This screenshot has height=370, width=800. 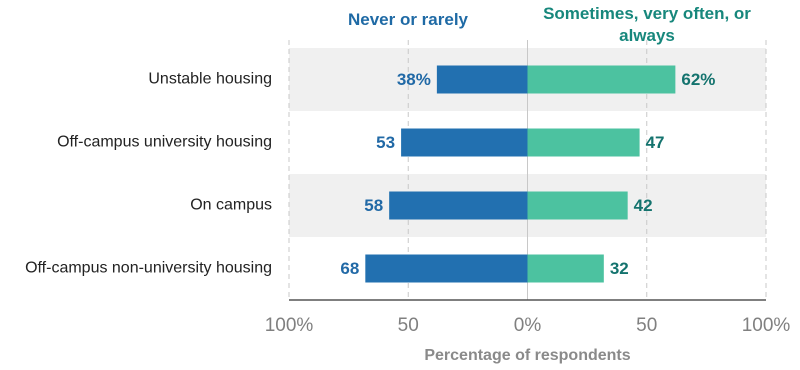 I want to click on value-label: 68, so click(x=349, y=268).